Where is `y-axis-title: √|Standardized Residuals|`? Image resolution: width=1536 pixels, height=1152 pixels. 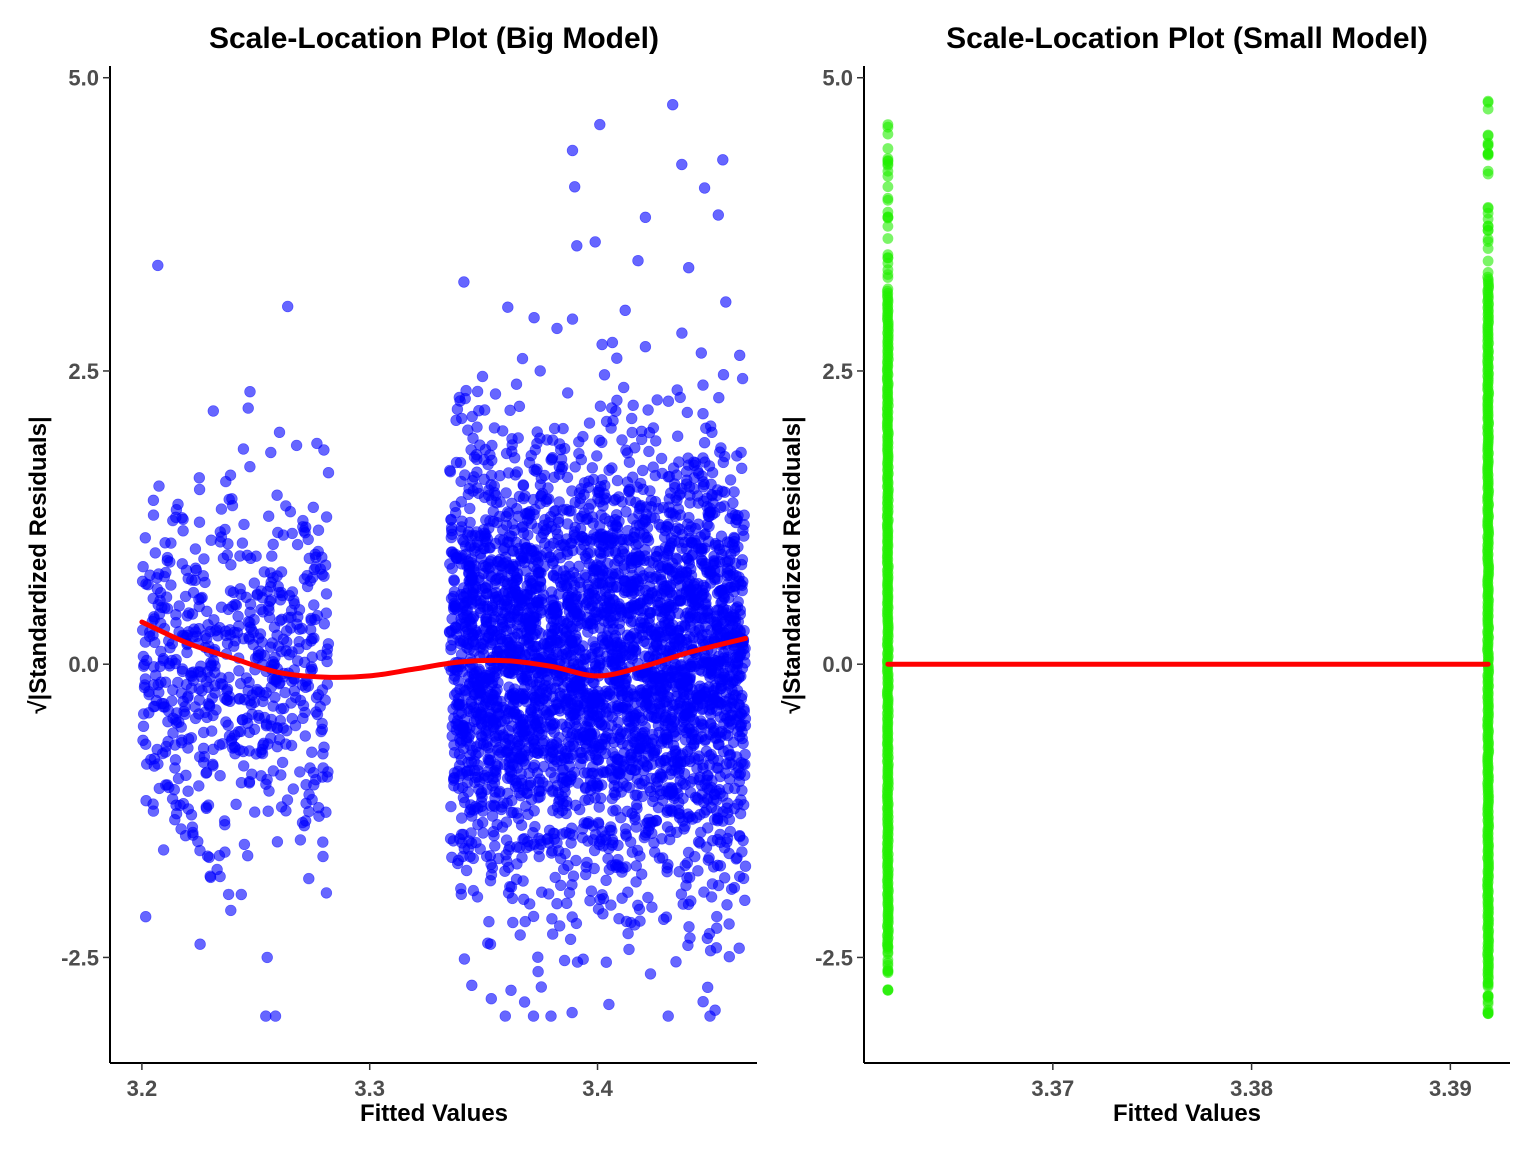
y-axis-title: √|Standardized Residuals| is located at coordinates (38, 564).